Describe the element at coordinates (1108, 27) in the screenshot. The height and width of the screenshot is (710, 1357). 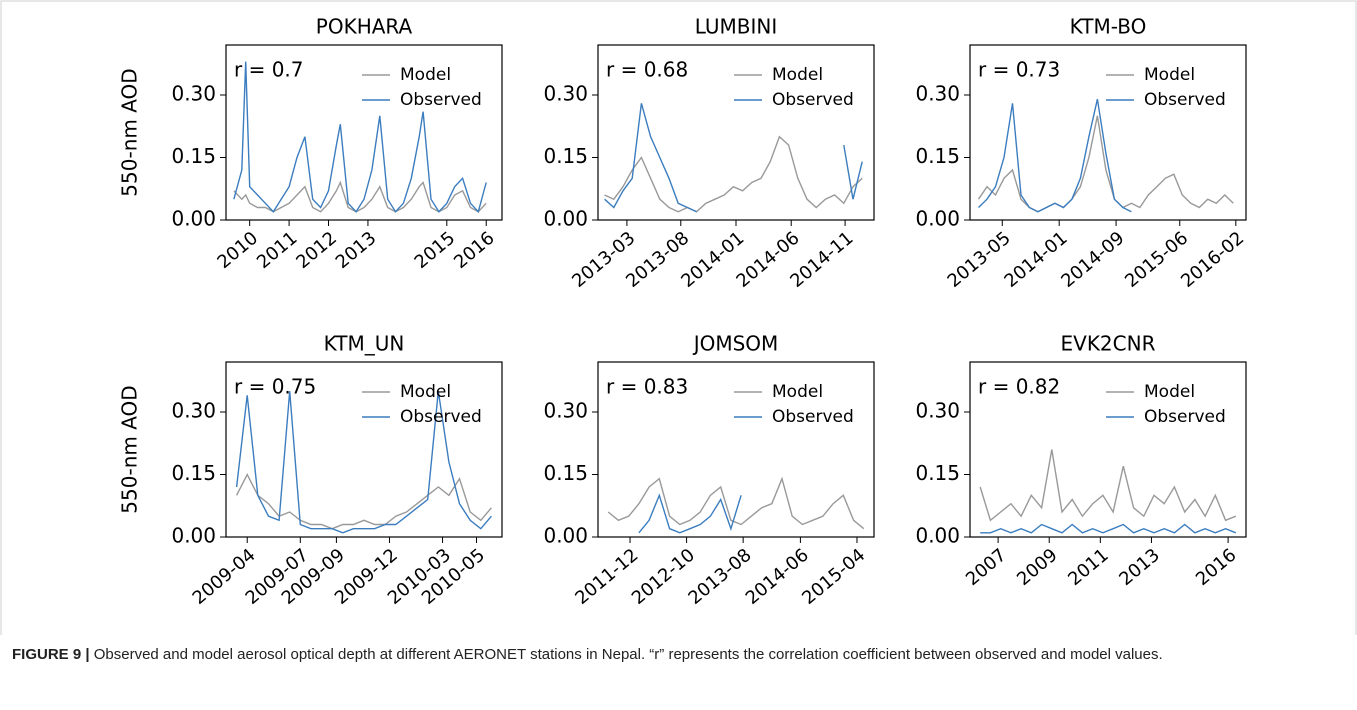
I see `chart-title: KTM-BO` at that location.